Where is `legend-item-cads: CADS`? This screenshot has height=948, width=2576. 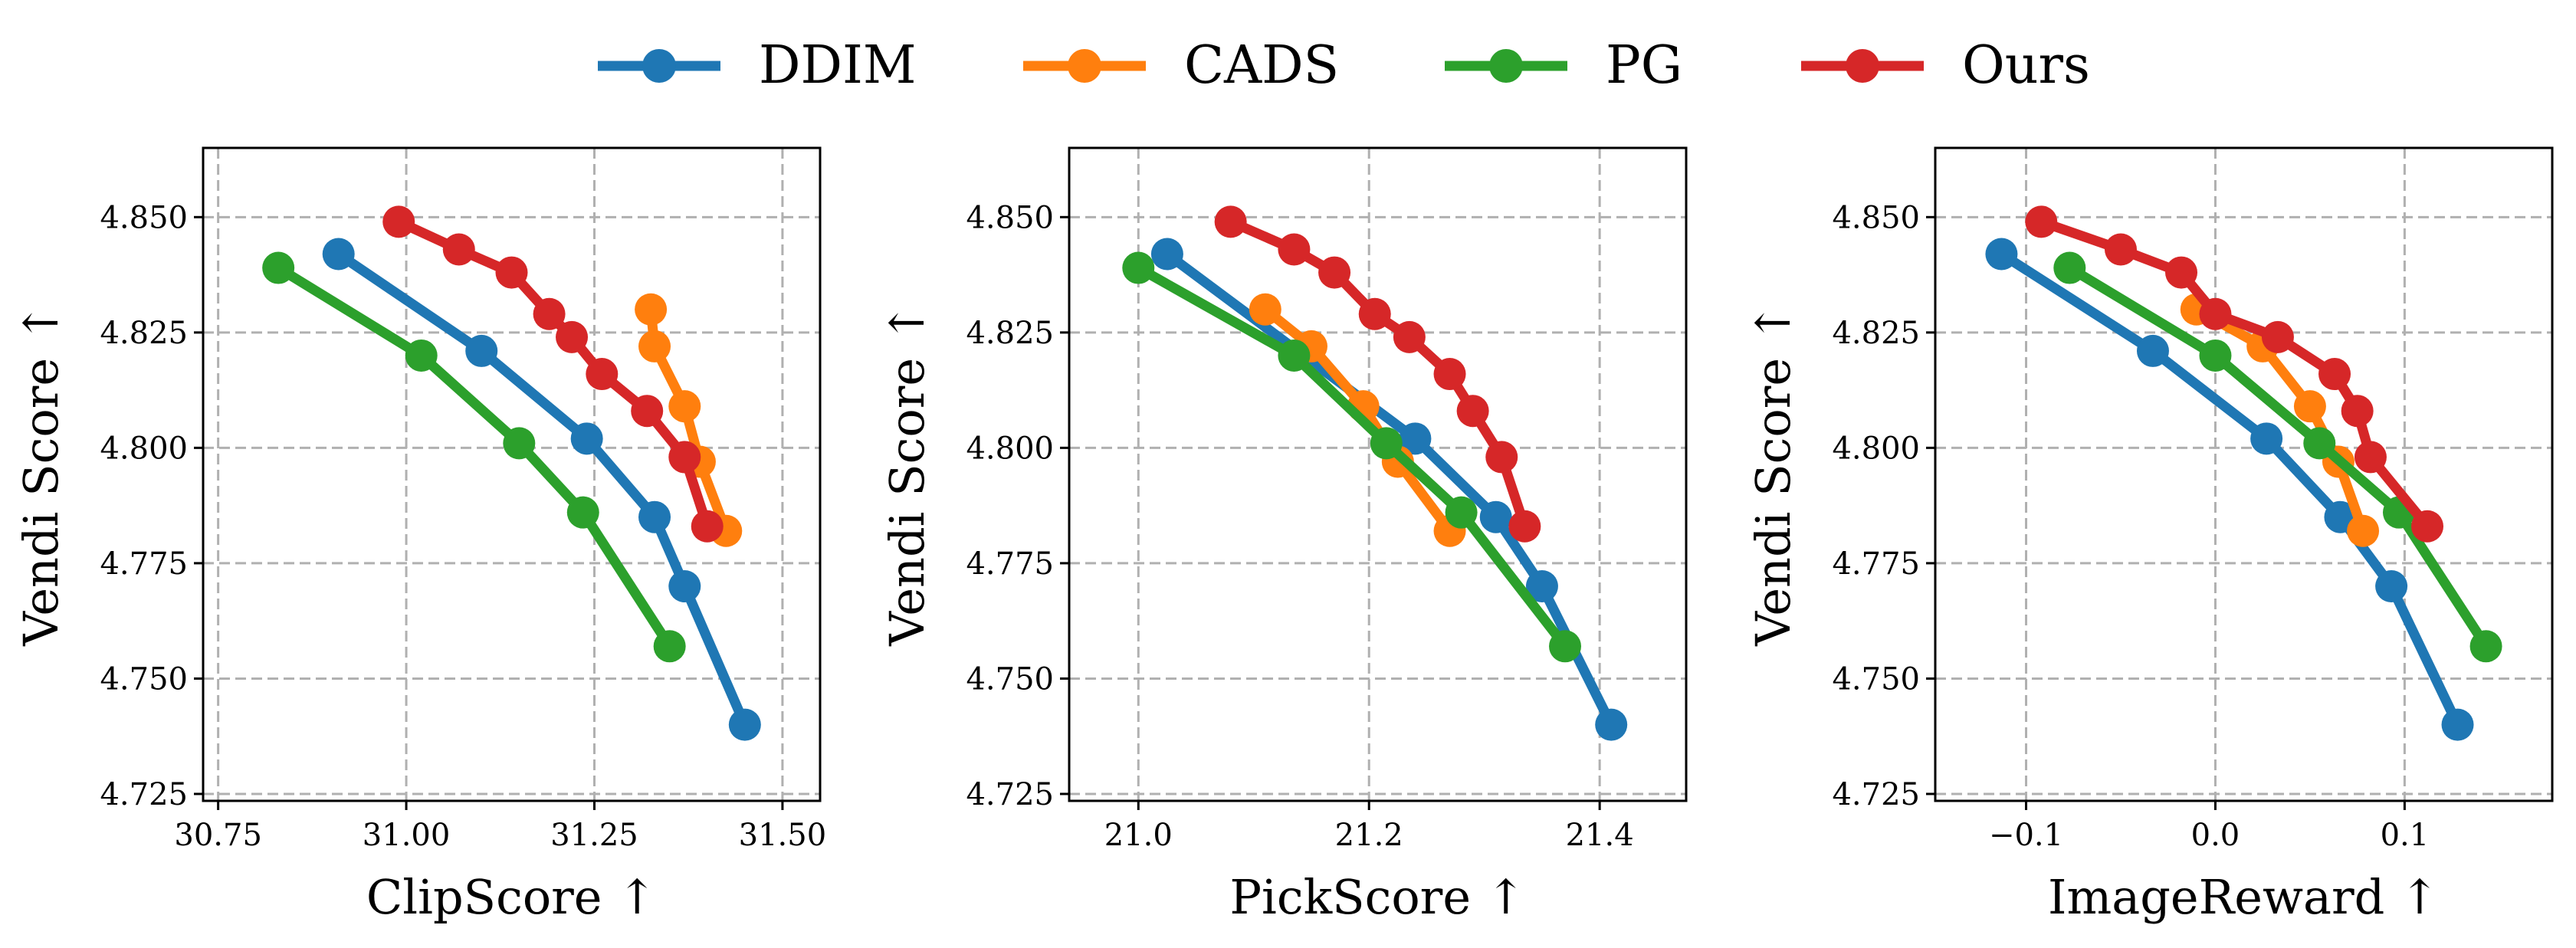 legend-item-cads: CADS is located at coordinates (1181, 65).